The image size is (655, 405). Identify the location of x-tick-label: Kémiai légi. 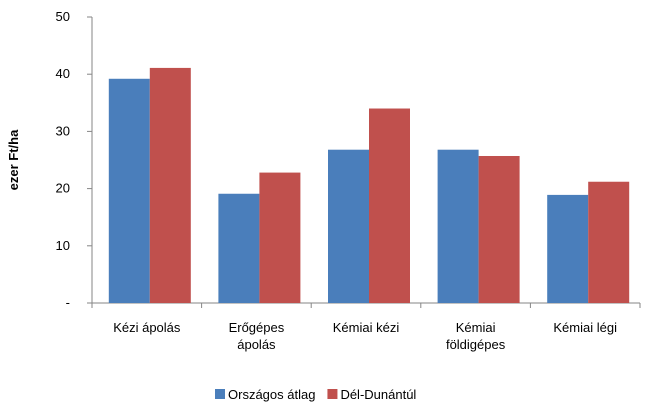
(585, 327).